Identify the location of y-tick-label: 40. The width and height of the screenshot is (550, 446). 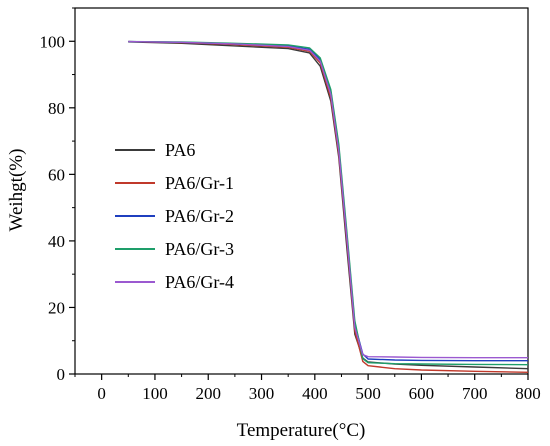
(56, 241).